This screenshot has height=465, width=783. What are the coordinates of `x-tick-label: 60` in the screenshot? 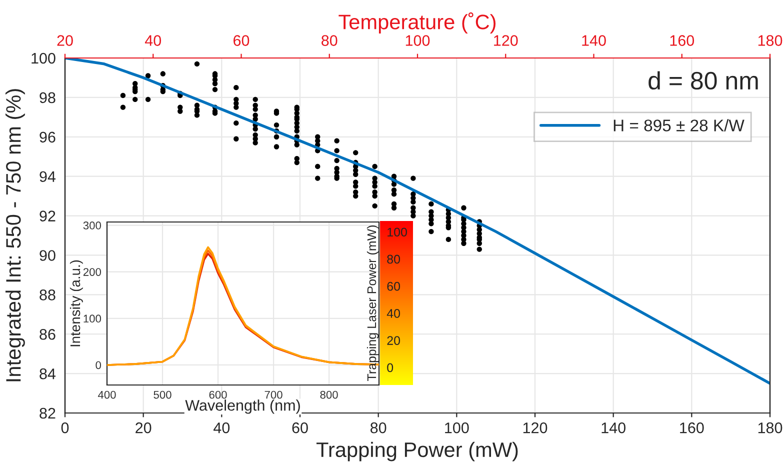 It's located at (300, 428).